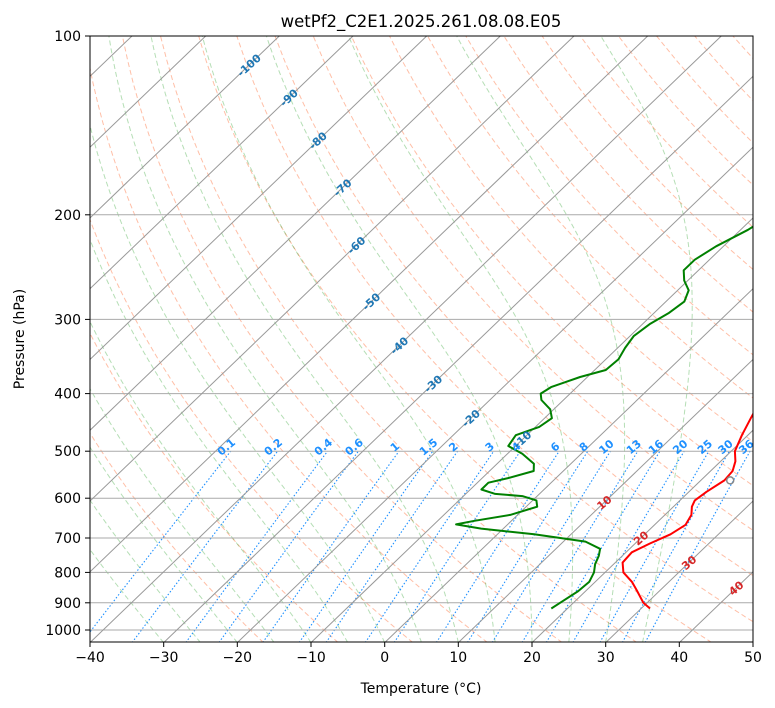 The image size is (775, 708). I want to click on y-tick-label: 100, so click(67, 37).